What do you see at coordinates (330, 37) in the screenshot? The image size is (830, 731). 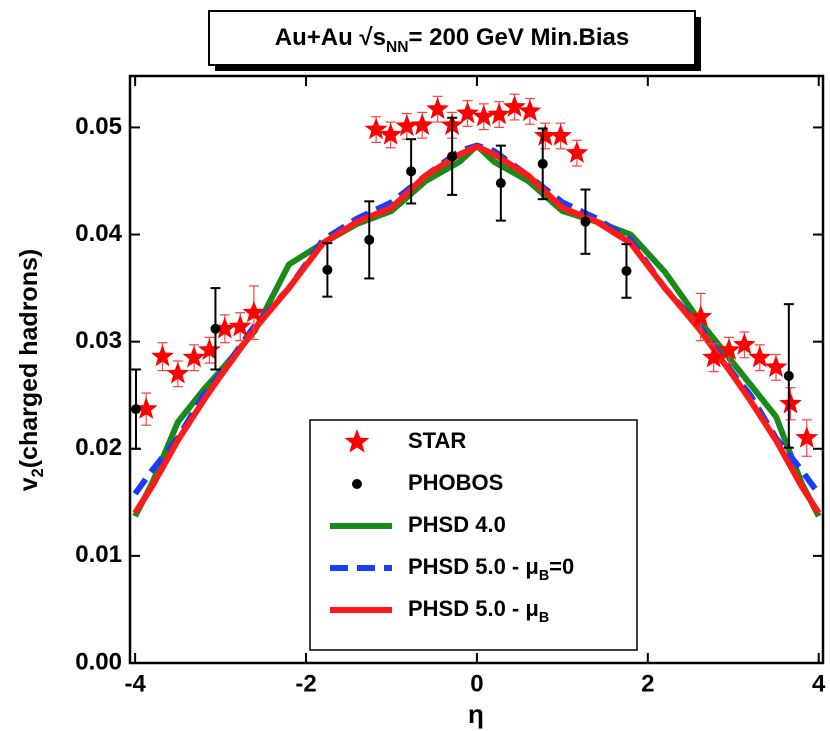 I see `text-part: Au+Au √s` at bounding box center [330, 37].